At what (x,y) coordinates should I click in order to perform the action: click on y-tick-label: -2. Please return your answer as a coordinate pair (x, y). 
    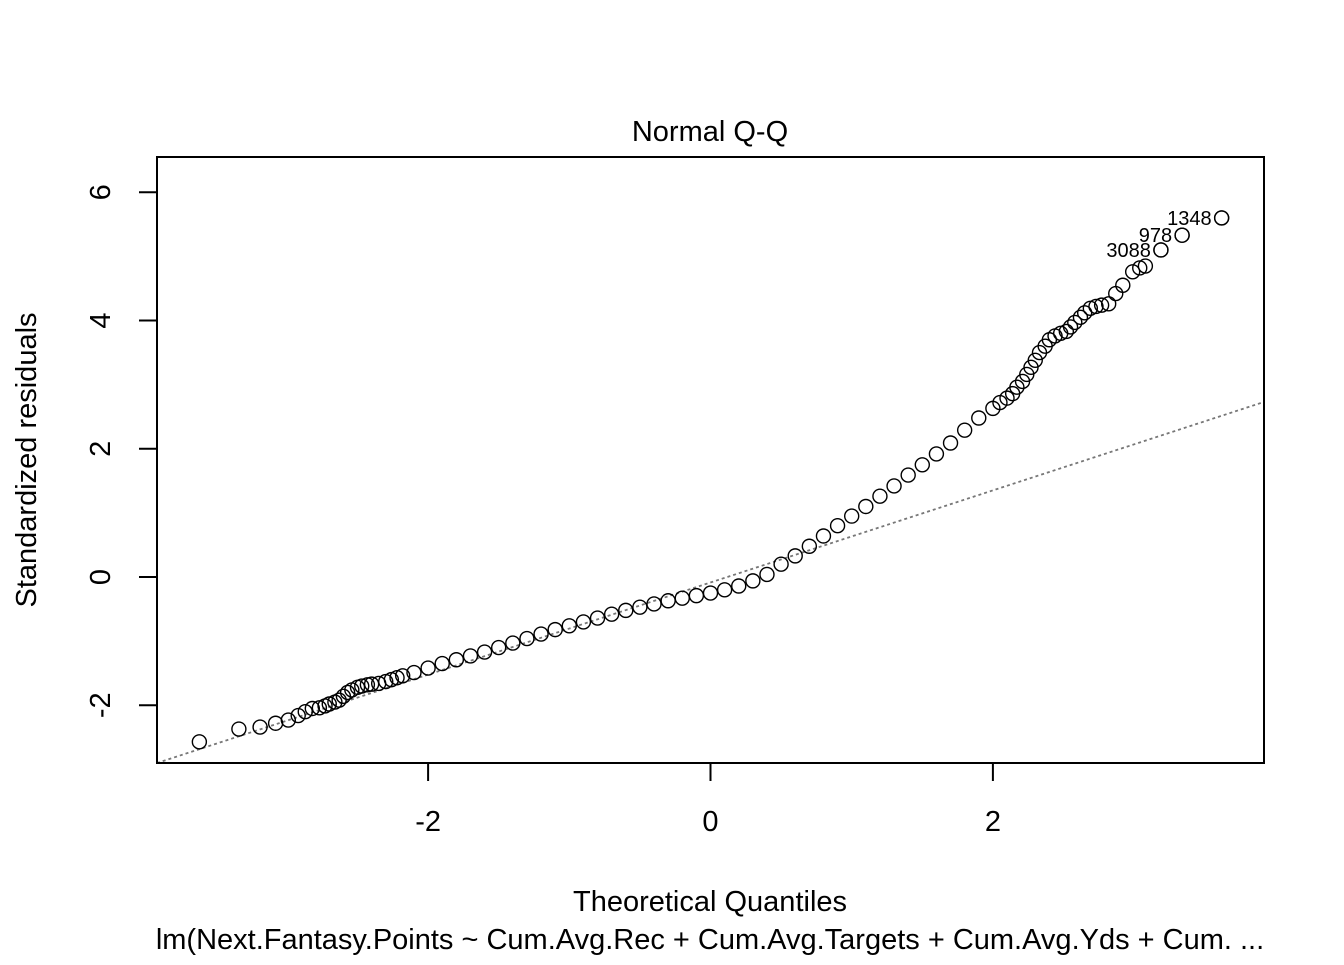
    Looking at the image, I should click on (101, 705).